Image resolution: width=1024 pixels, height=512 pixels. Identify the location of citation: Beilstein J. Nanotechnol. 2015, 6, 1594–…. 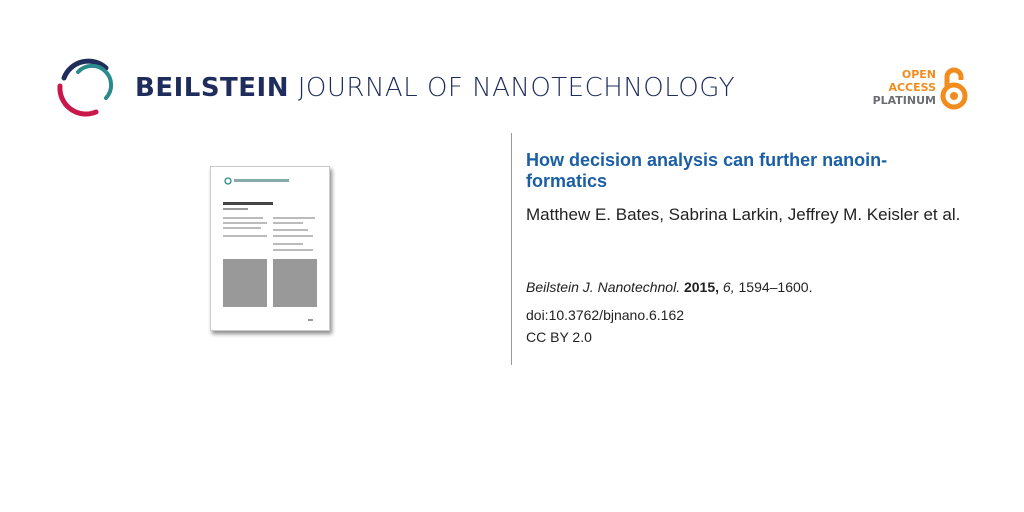
(669, 287).